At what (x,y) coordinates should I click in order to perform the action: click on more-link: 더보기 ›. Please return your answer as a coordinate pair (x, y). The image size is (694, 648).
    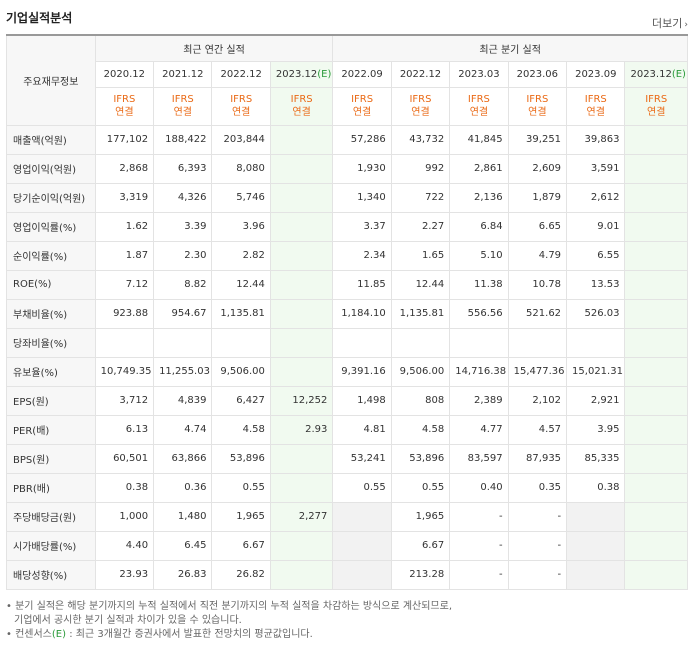
    Looking at the image, I should click on (670, 23).